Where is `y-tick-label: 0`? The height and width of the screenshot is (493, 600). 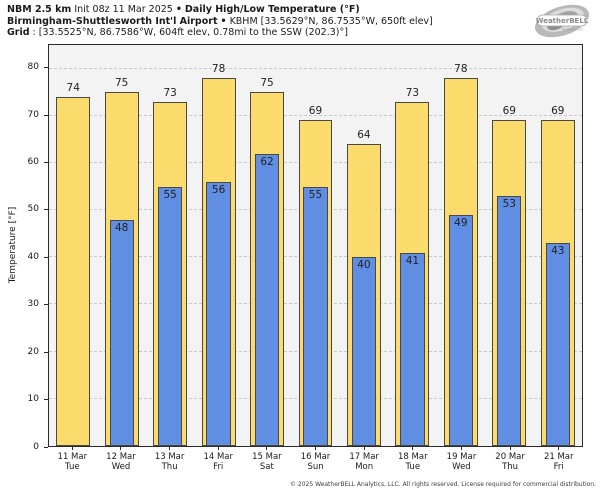 y-tick-label: 0 is located at coordinates (36, 446).